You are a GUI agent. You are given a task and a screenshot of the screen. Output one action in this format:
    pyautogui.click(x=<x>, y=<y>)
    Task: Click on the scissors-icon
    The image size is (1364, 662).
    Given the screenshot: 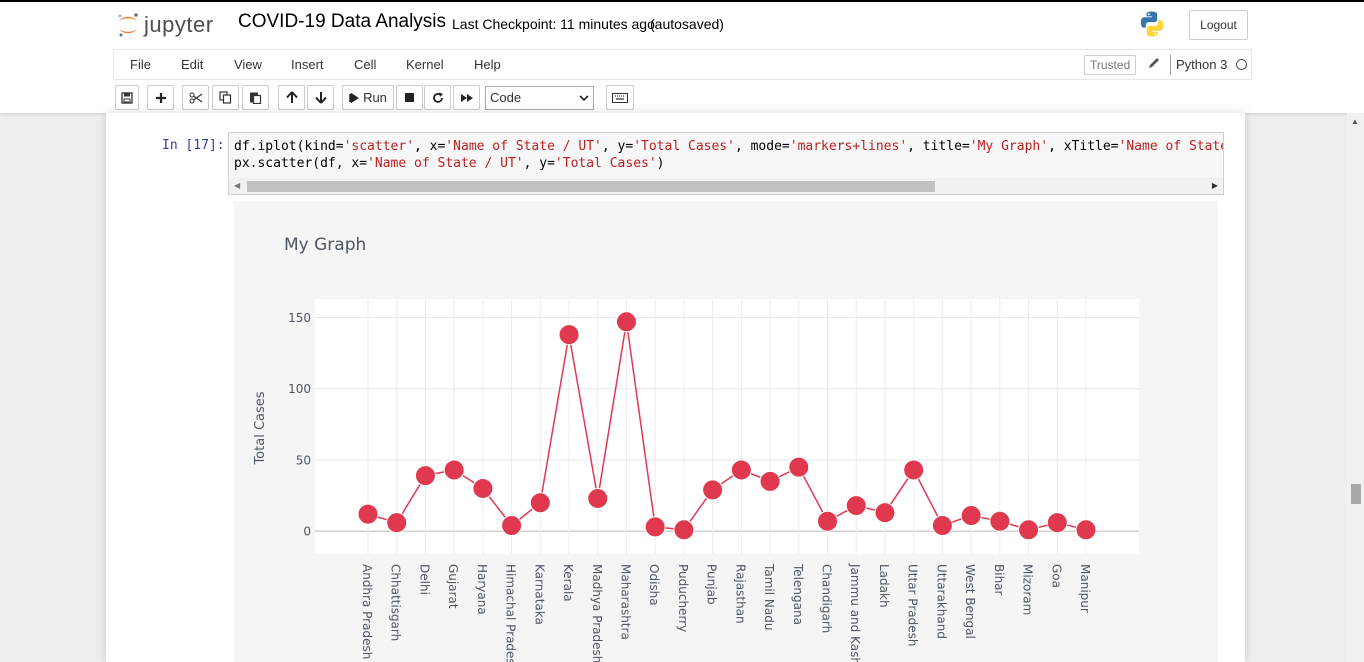 What is the action you would take?
    pyautogui.click(x=195, y=97)
    